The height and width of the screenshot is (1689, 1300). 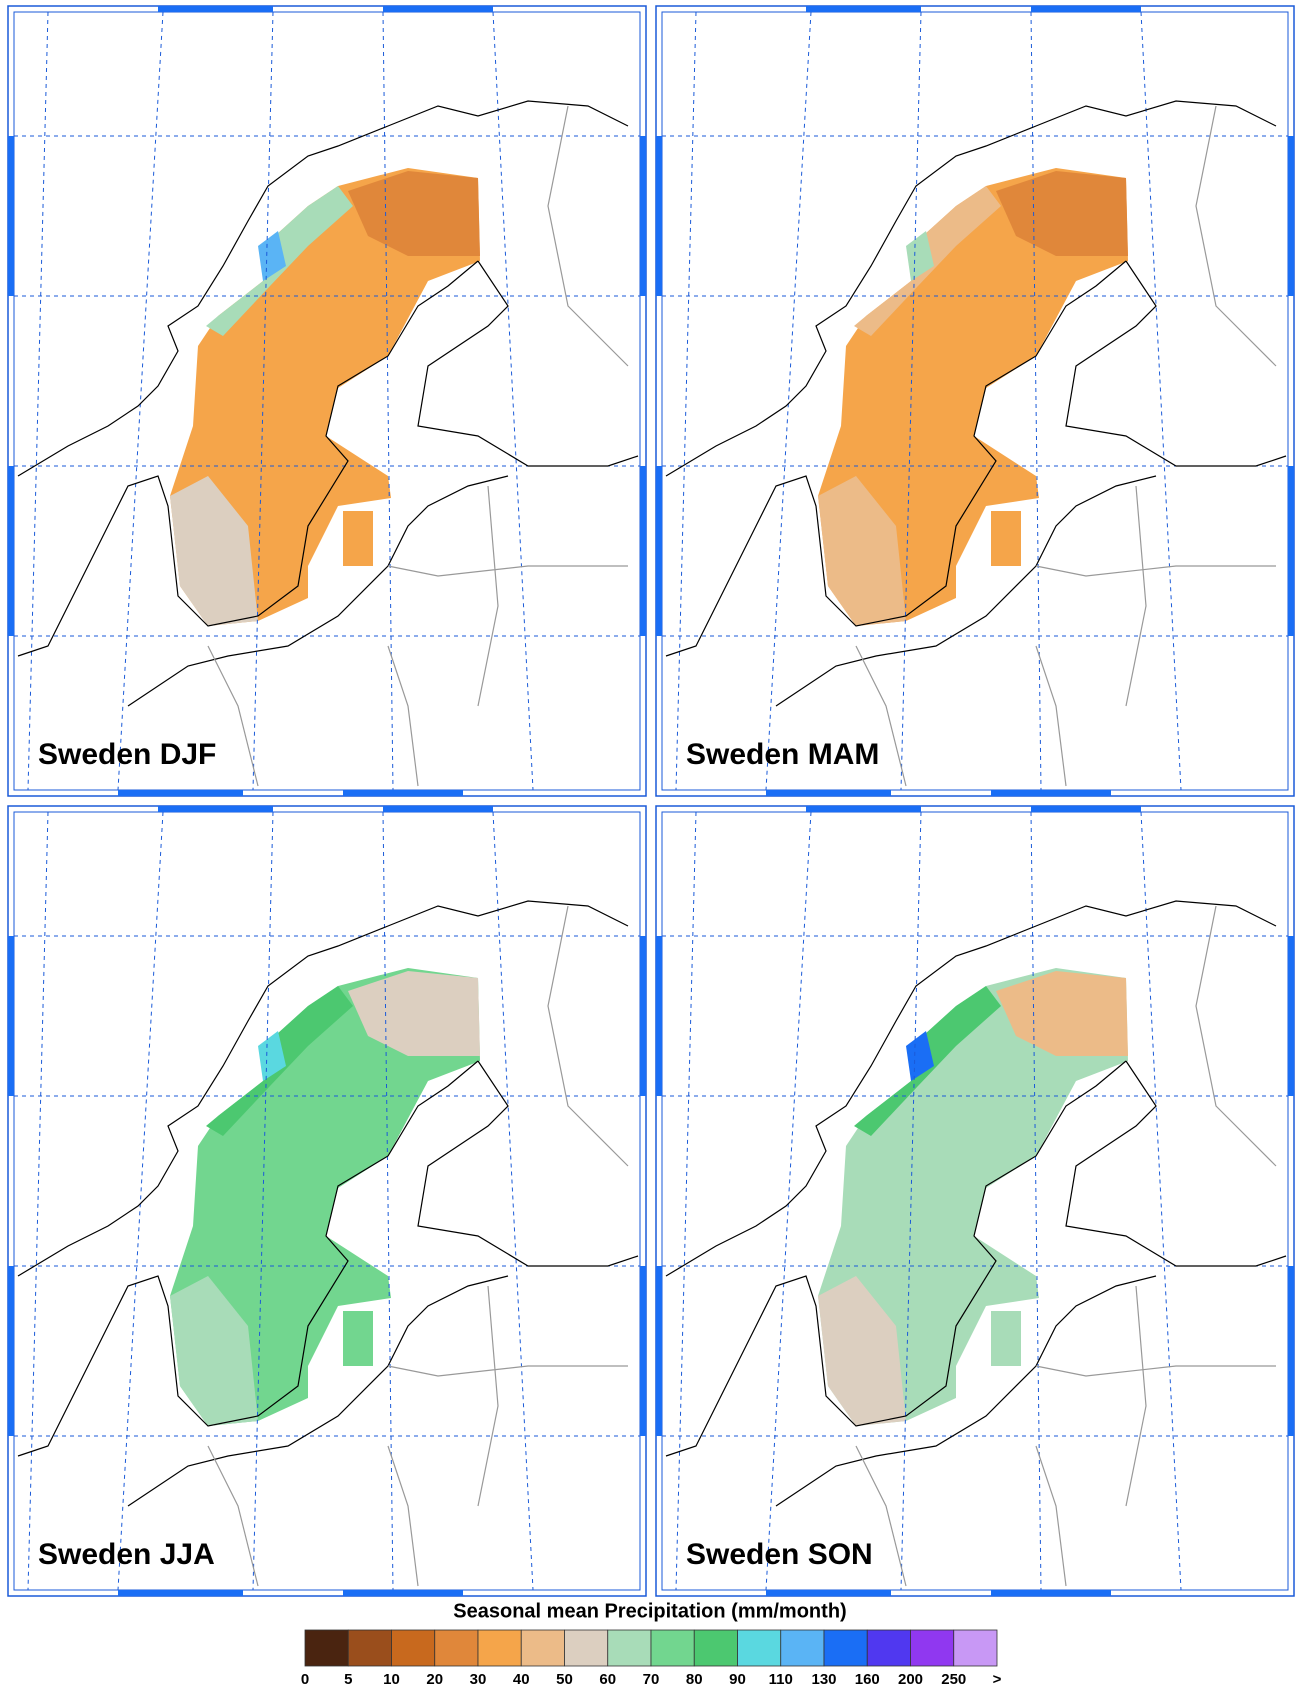 What do you see at coordinates (953, 1679) in the screenshot?
I see `colorbar-label: 250` at bounding box center [953, 1679].